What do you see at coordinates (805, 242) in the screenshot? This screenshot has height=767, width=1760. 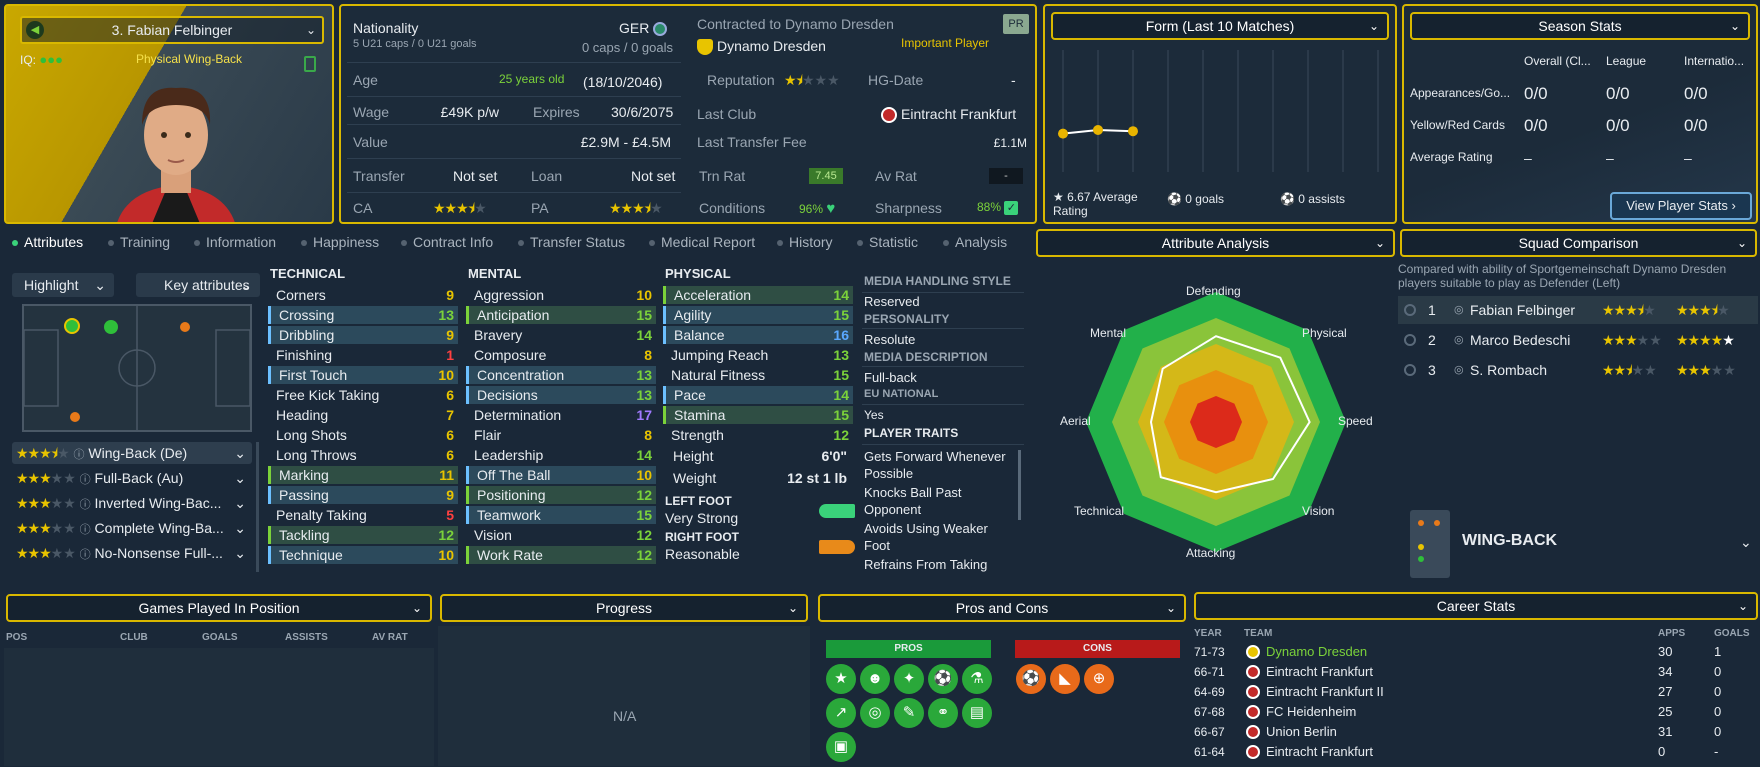 I see `tab-history: History` at bounding box center [805, 242].